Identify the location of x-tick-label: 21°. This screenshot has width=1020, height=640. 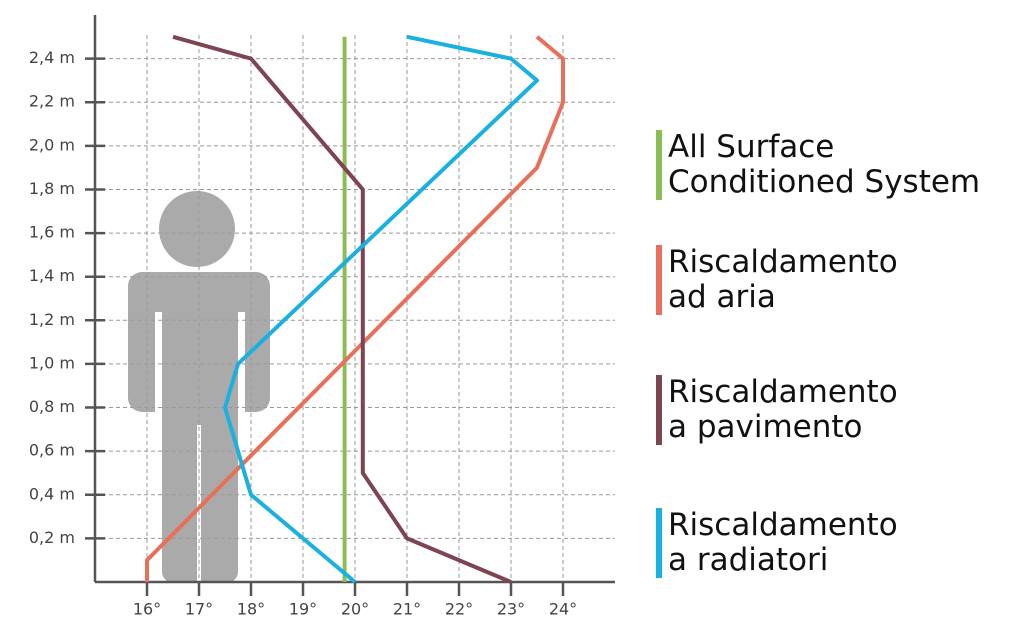
(407, 609).